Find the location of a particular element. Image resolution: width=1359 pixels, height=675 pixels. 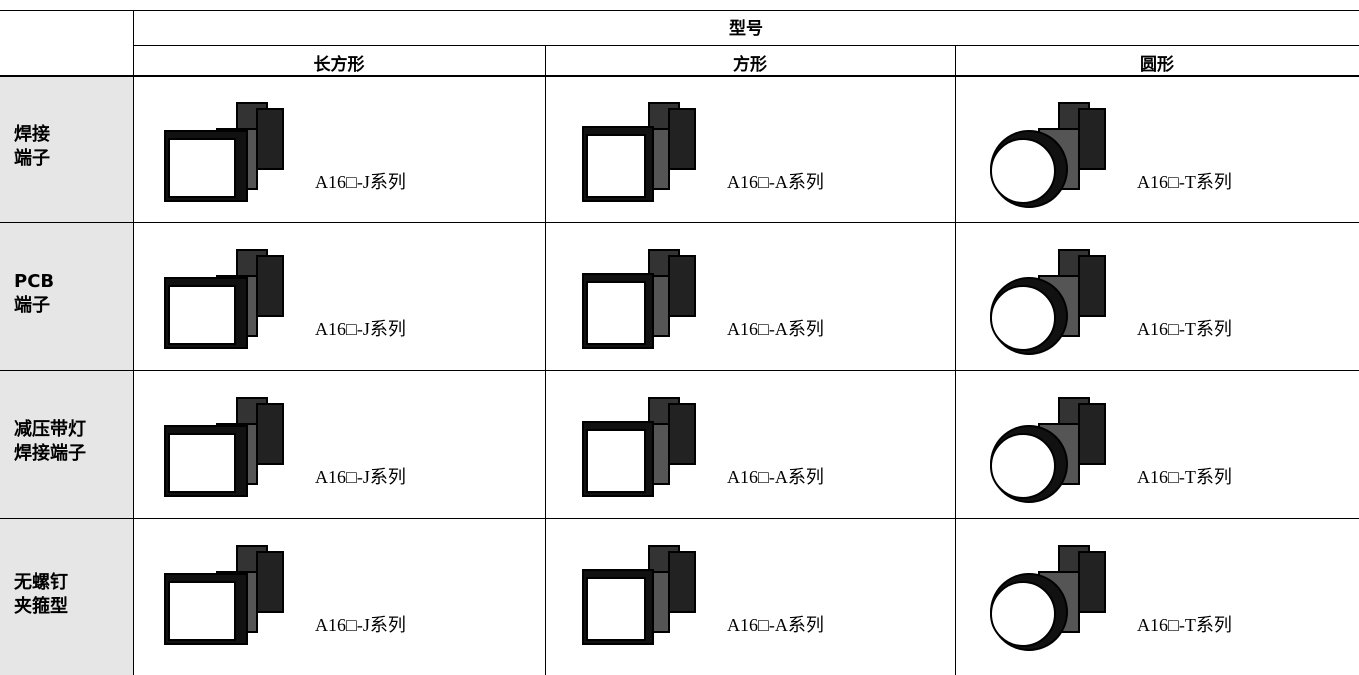

row-label-line: PCB is located at coordinates (34, 281).